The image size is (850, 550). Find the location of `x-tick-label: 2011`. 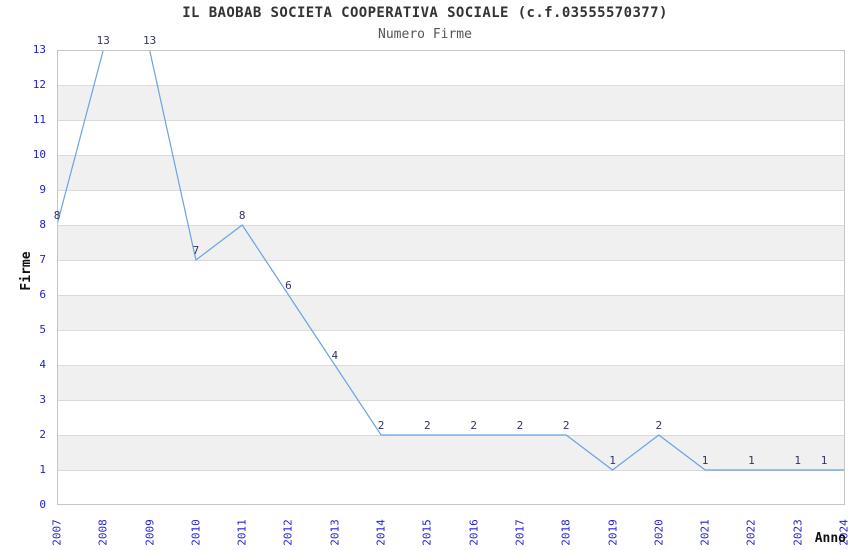

x-tick-label: 2011 is located at coordinates (242, 532).